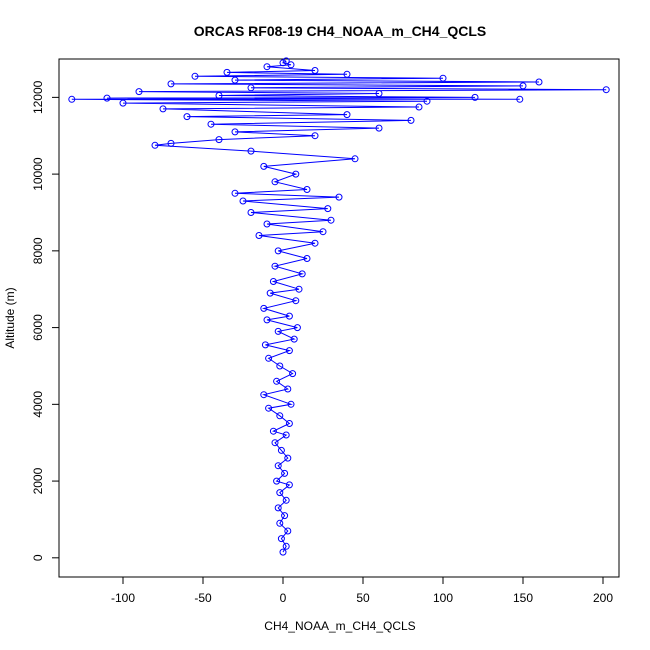 The image size is (650, 650). Describe the element at coordinates (38, 557) in the screenshot. I see `y-tick-label: 0` at that location.